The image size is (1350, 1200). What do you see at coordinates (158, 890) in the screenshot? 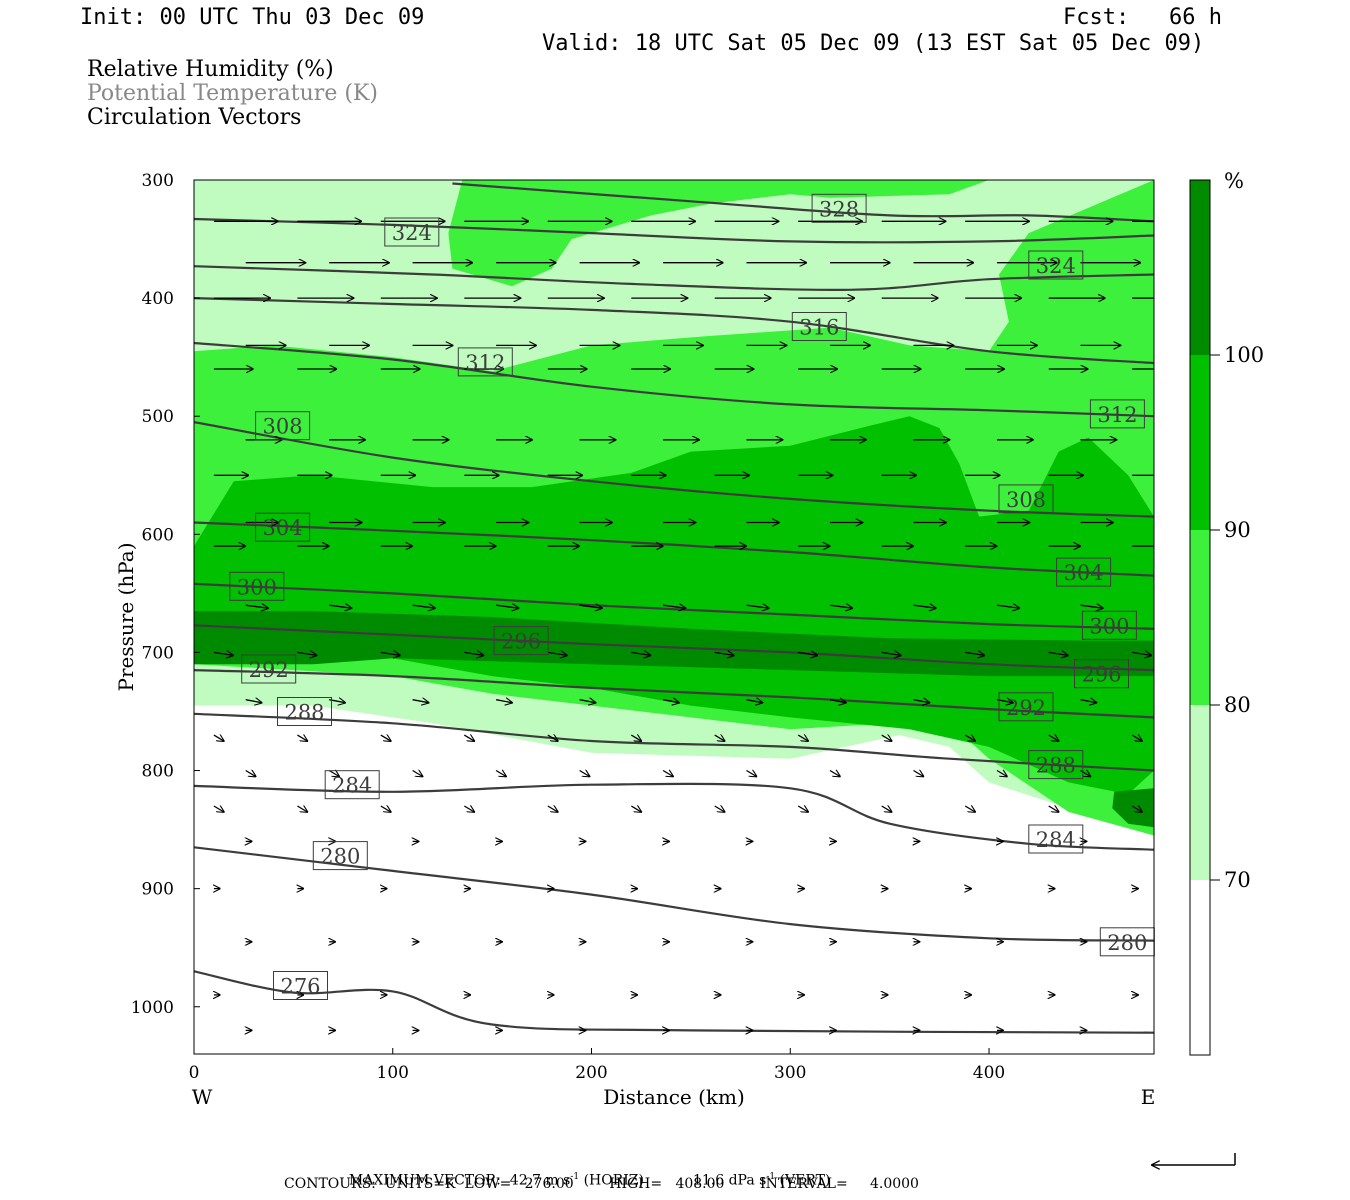
I see `y-tick-label-900: 900` at bounding box center [158, 890].